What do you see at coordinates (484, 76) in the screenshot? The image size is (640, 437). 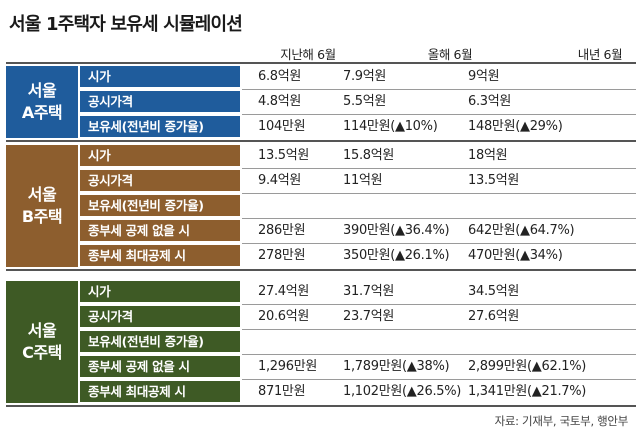 I see `value-cell-next-year: 9억원` at bounding box center [484, 76].